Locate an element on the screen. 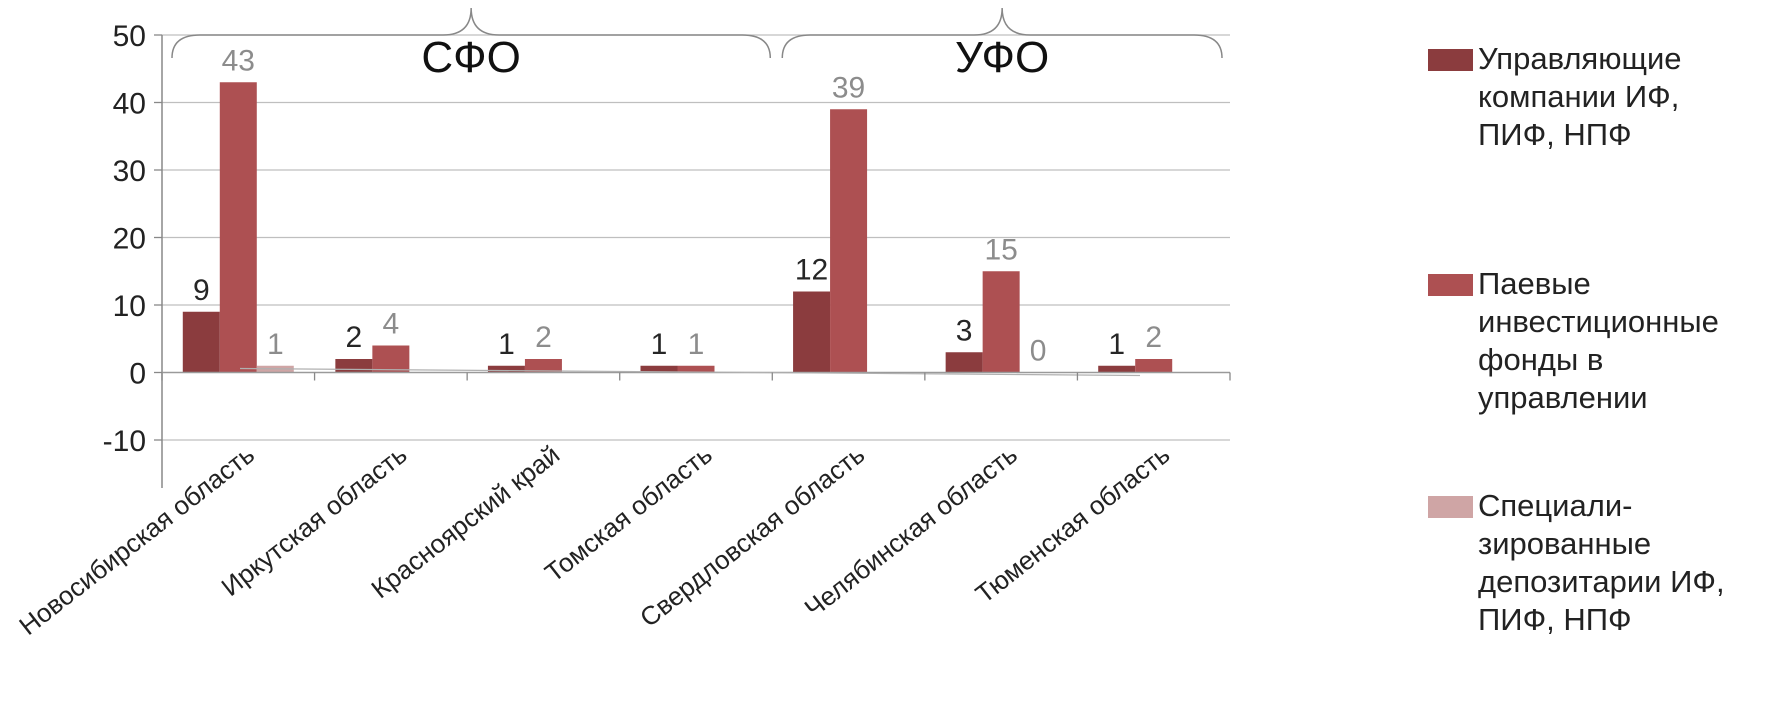 This screenshot has width=1784, height=714. group-label: УФО is located at coordinates (1002, 57).